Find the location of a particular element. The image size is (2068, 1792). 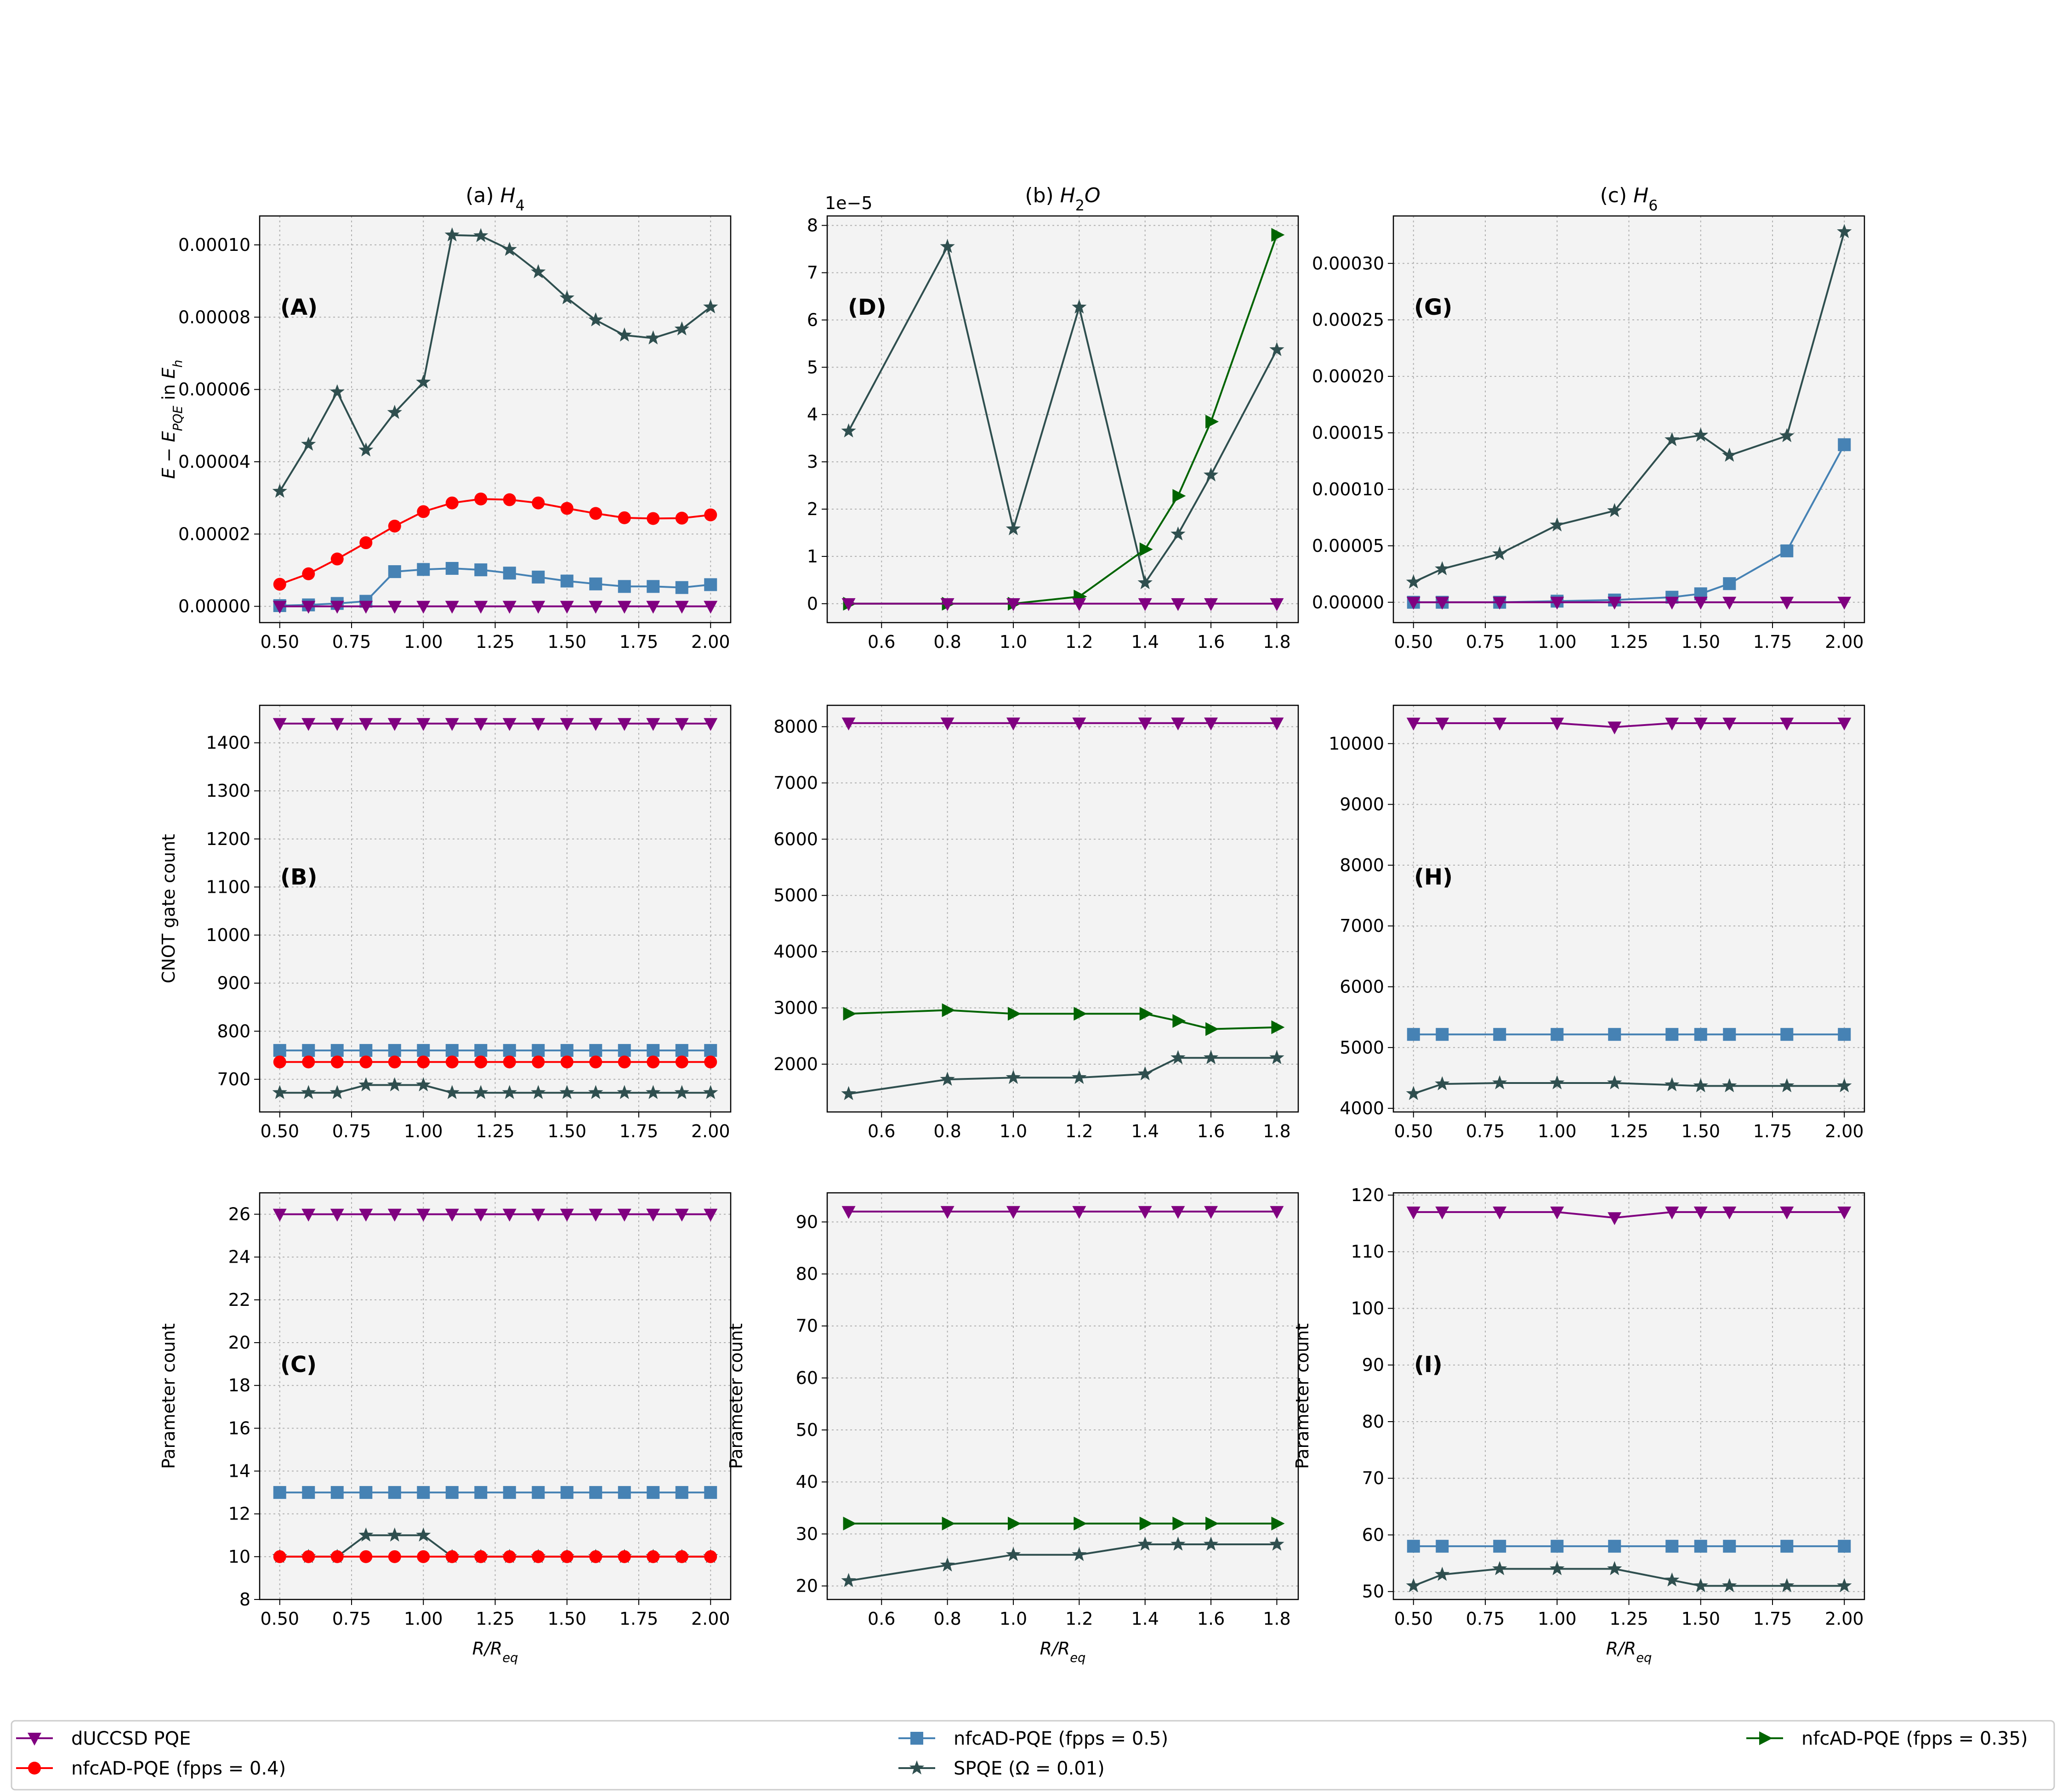

y-tick-label: 5 is located at coordinates (812, 367).